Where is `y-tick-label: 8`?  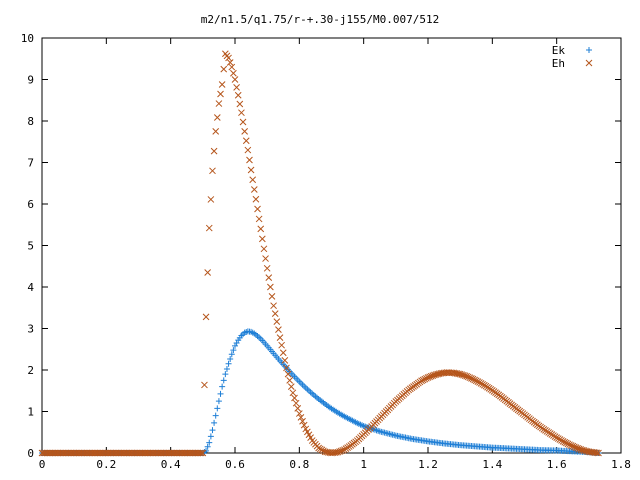 y-tick-label: 8 is located at coordinates (30, 121).